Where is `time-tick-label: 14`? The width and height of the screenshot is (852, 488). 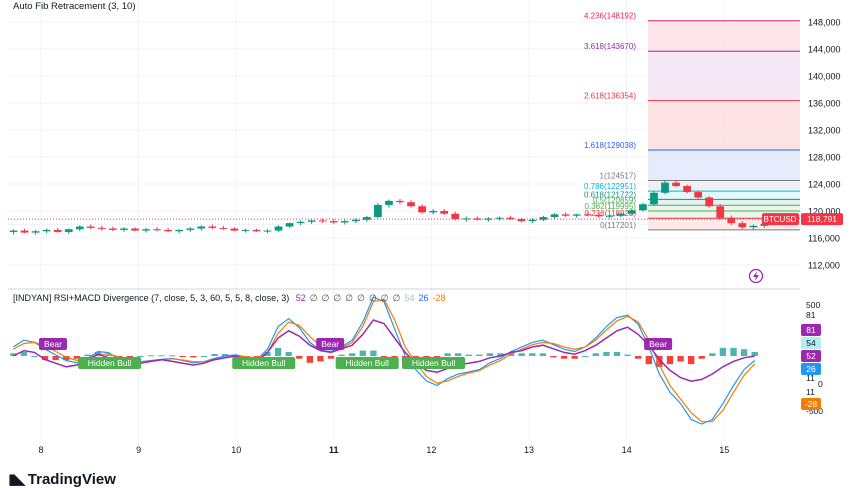
time-tick-label: 14 is located at coordinates (627, 450).